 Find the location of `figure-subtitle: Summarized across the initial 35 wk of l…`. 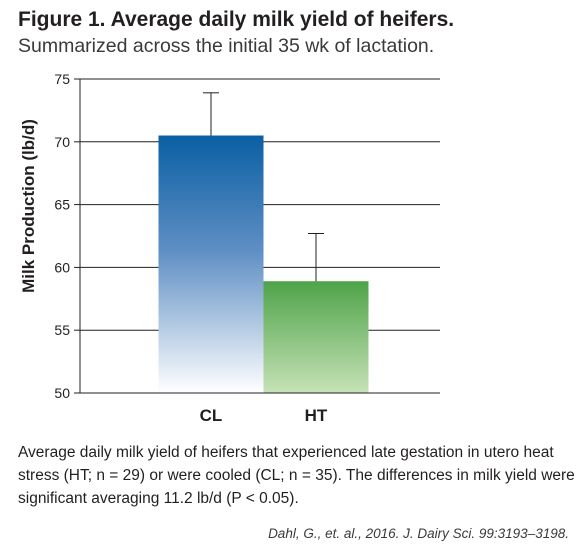

figure-subtitle: Summarized across the initial 35 wk of l… is located at coordinates (226, 46).